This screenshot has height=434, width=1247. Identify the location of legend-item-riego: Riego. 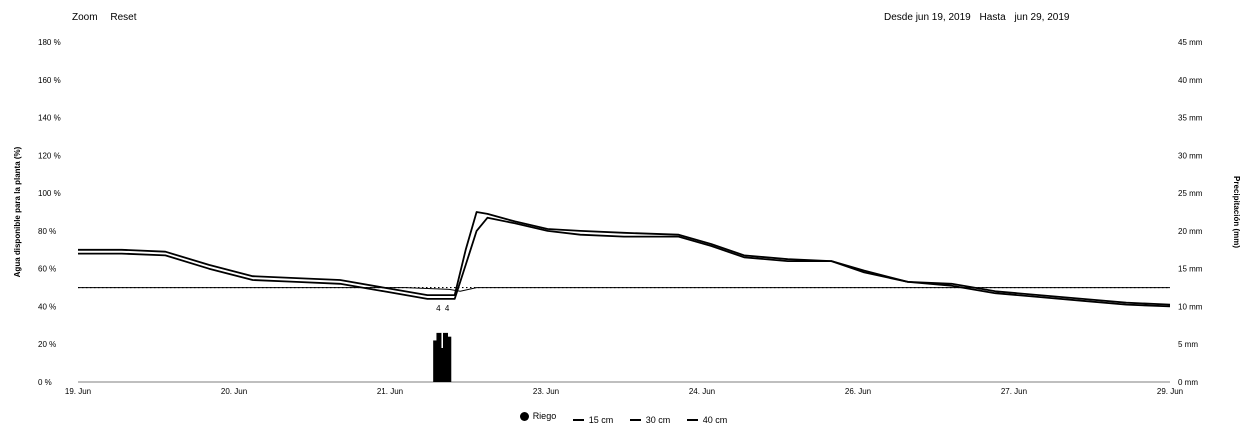
(538, 416).